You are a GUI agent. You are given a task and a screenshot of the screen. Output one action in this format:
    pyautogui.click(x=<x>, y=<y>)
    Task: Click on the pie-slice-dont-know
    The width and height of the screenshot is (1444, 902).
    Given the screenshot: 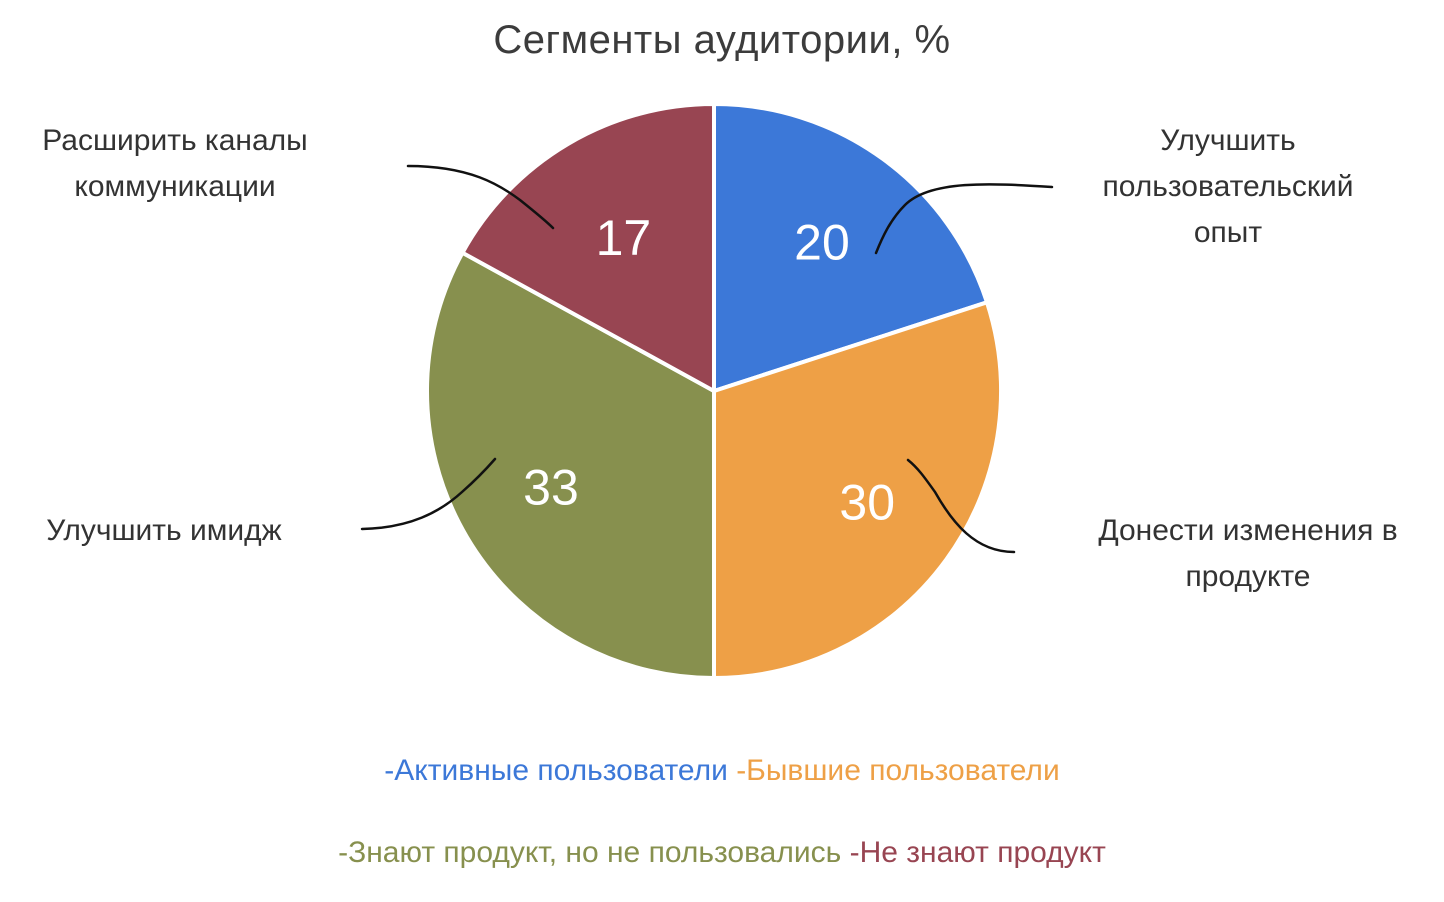 What is the action you would take?
    pyautogui.click(x=588, y=247)
    